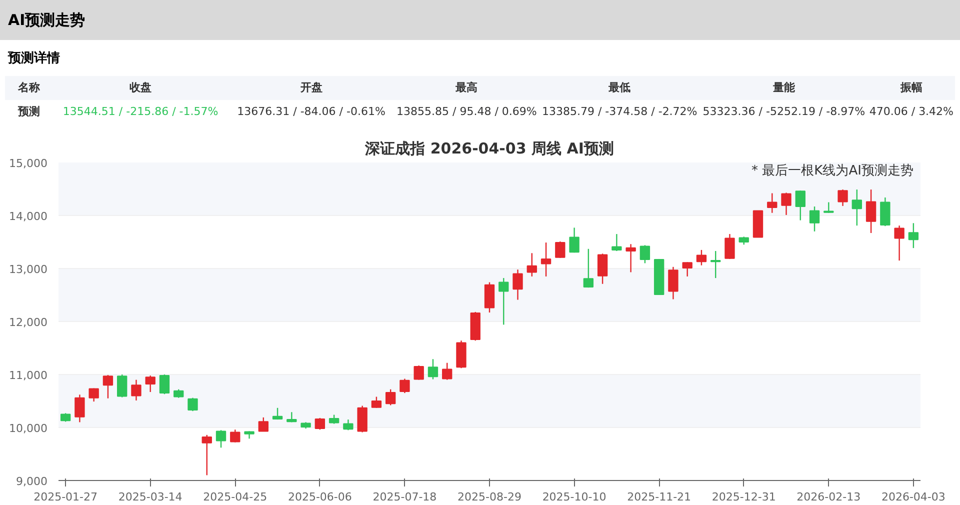 Image resolution: width=960 pixels, height=505 pixels. What do you see at coordinates (32, 481) in the screenshot?
I see `y-tick-label: 9,000` at bounding box center [32, 481].